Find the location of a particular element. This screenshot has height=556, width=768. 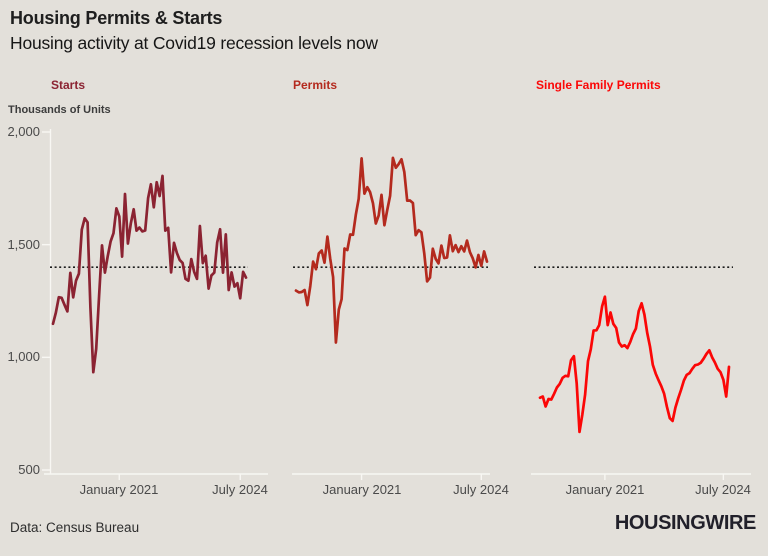

housingwire-logo: HOUSINGWIRE is located at coordinates (685, 523).